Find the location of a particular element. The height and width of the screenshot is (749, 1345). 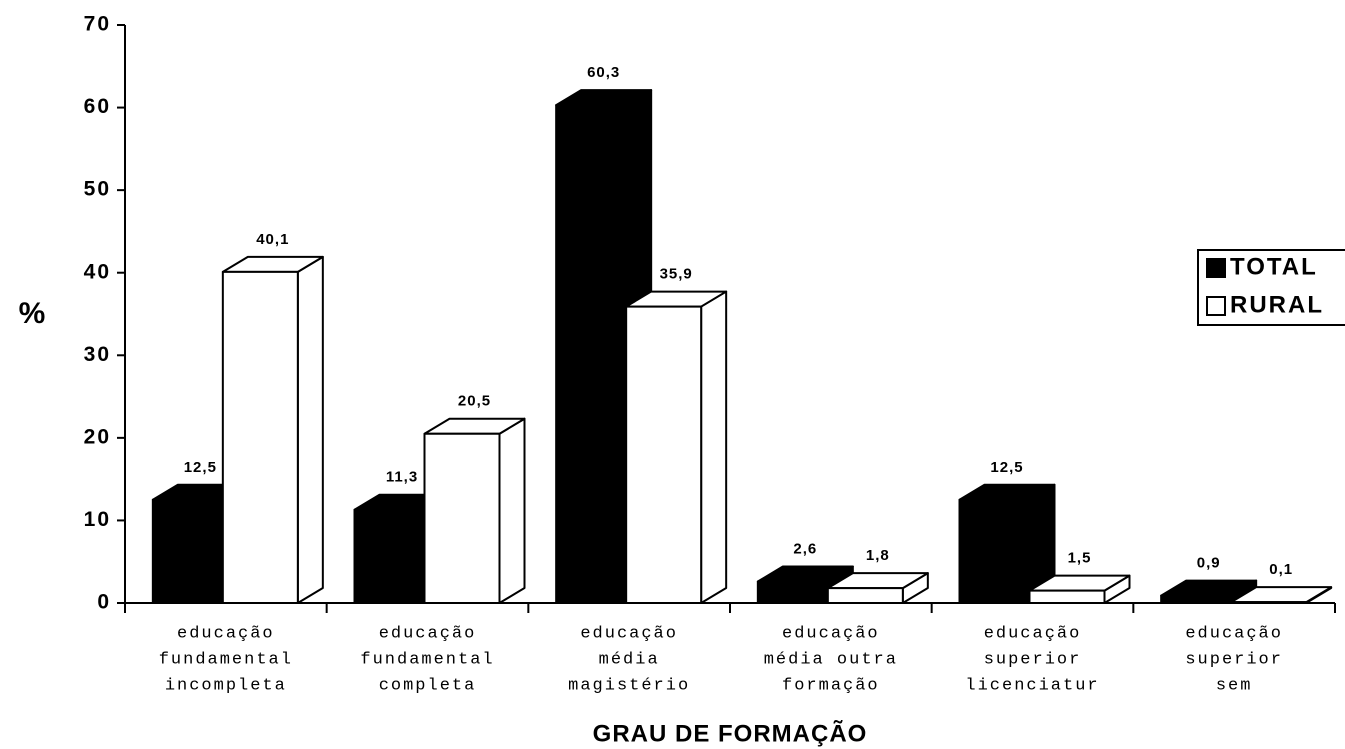

value-label: 40,1 is located at coordinates (272, 239).